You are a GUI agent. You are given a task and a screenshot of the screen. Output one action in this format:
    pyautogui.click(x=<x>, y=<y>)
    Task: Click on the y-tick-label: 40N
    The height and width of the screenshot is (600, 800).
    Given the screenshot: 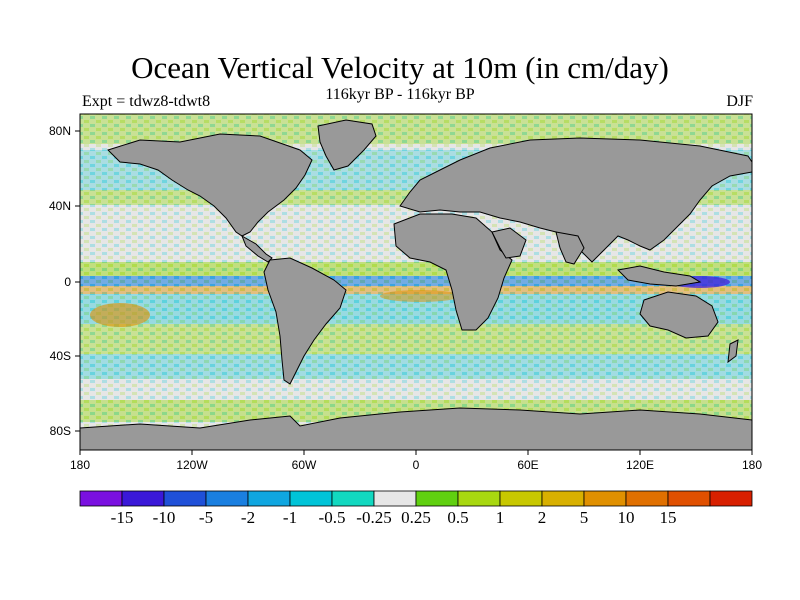 What is the action you would take?
    pyautogui.click(x=60, y=206)
    